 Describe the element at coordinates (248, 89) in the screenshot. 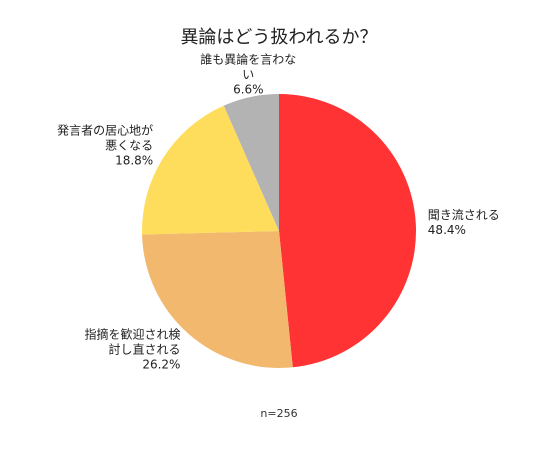

I see `value-label: 6.6%` at that location.